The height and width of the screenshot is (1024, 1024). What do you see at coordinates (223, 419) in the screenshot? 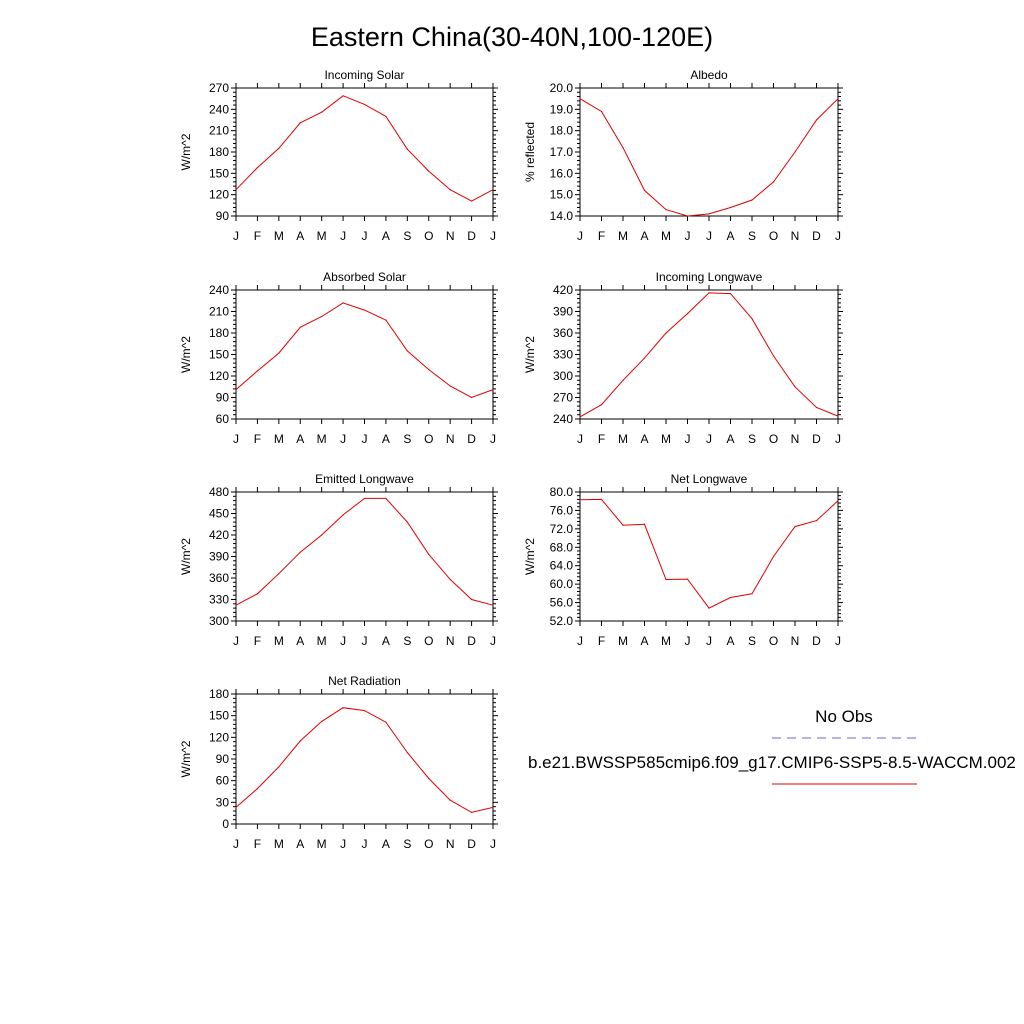
I see `y-tick-label: 60` at bounding box center [223, 419].